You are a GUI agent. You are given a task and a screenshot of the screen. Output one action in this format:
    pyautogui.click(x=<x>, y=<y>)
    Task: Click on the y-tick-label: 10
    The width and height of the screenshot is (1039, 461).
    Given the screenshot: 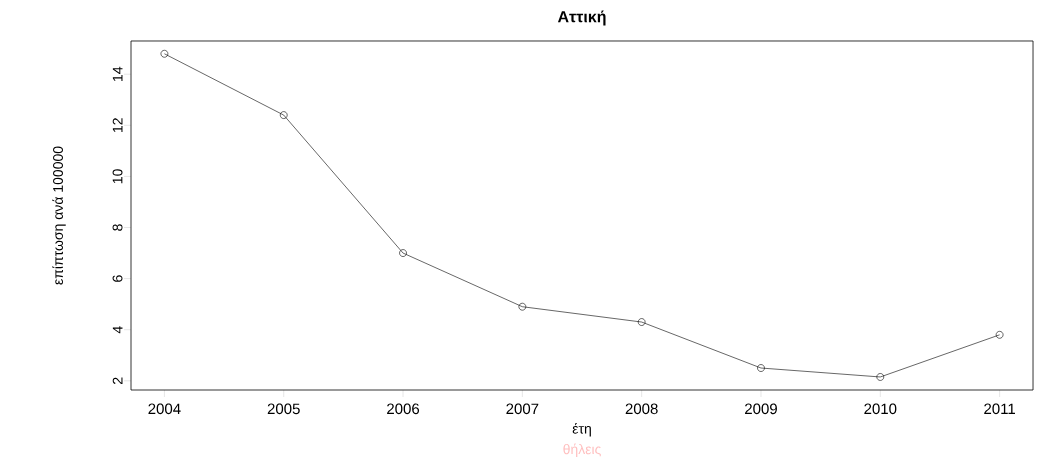 What is the action you would take?
    pyautogui.click(x=117, y=176)
    